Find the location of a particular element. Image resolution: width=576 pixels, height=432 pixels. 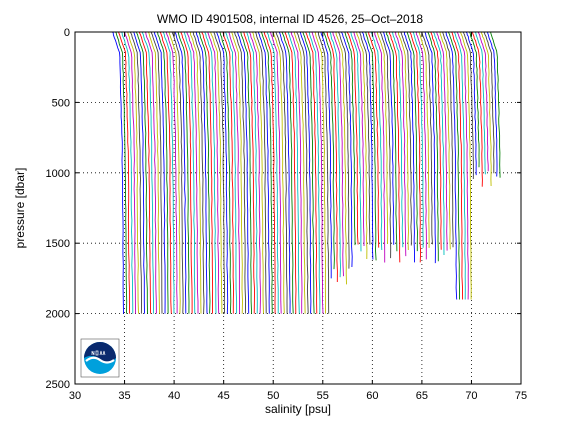

x-axis-label: salinity [psu] is located at coordinates (298, 409).